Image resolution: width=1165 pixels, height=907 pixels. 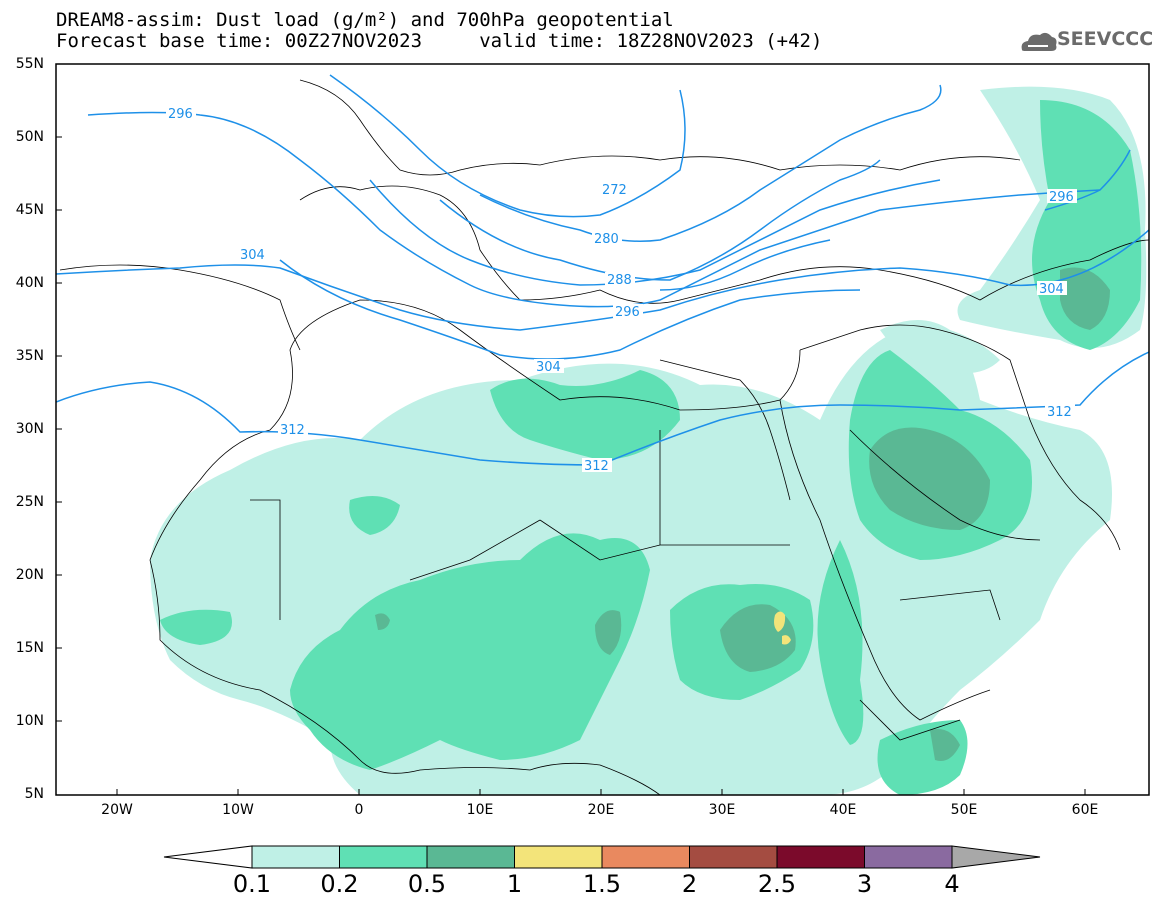 What do you see at coordinates (29, 210) in the screenshot?
I see `lat-label: 45N` at bounding box center [29, 210].